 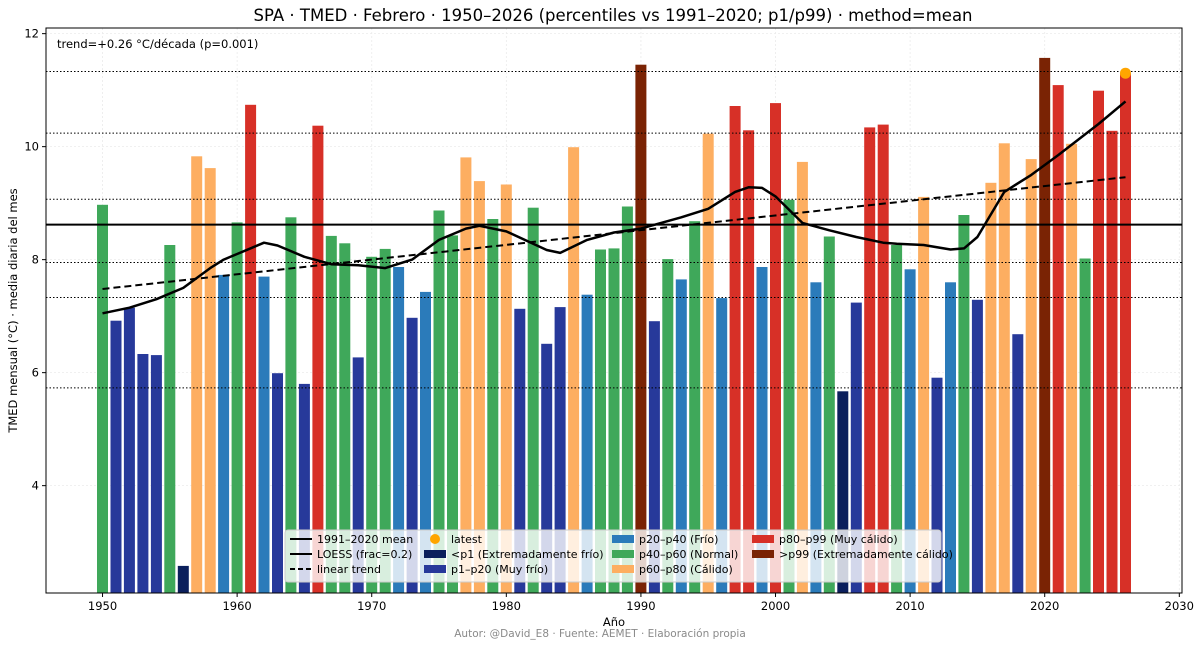 I want to click on bar-2002, so click(x=802, y=377).